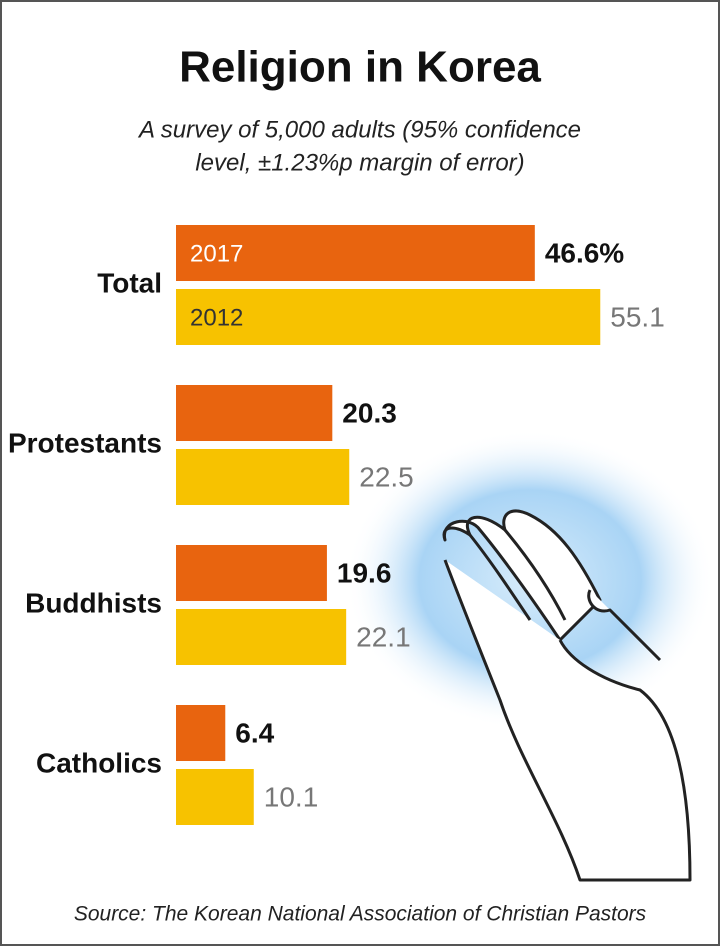 This screenshot has height=946, width=720. What do you see at coordinates (364, 572) in the screenshot?
I see `value-label: 19.6` at bounding box center [364, 572].